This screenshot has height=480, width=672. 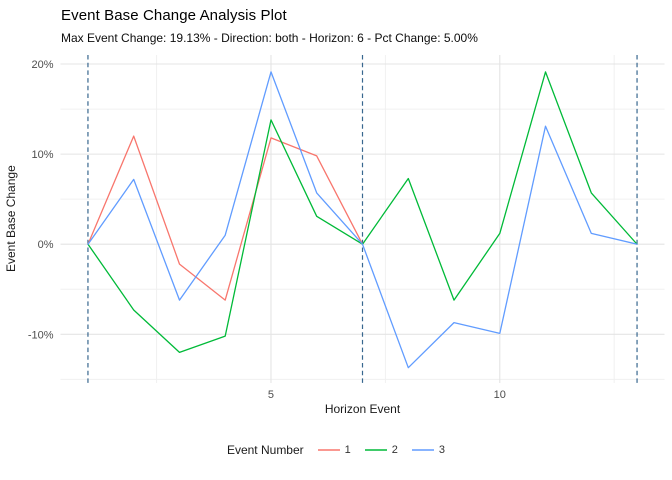 What do you see at coordinates (11, 219) in the screenshot?
I see `y-axis-title: Event Base Change` at bounding box center [11, 219].